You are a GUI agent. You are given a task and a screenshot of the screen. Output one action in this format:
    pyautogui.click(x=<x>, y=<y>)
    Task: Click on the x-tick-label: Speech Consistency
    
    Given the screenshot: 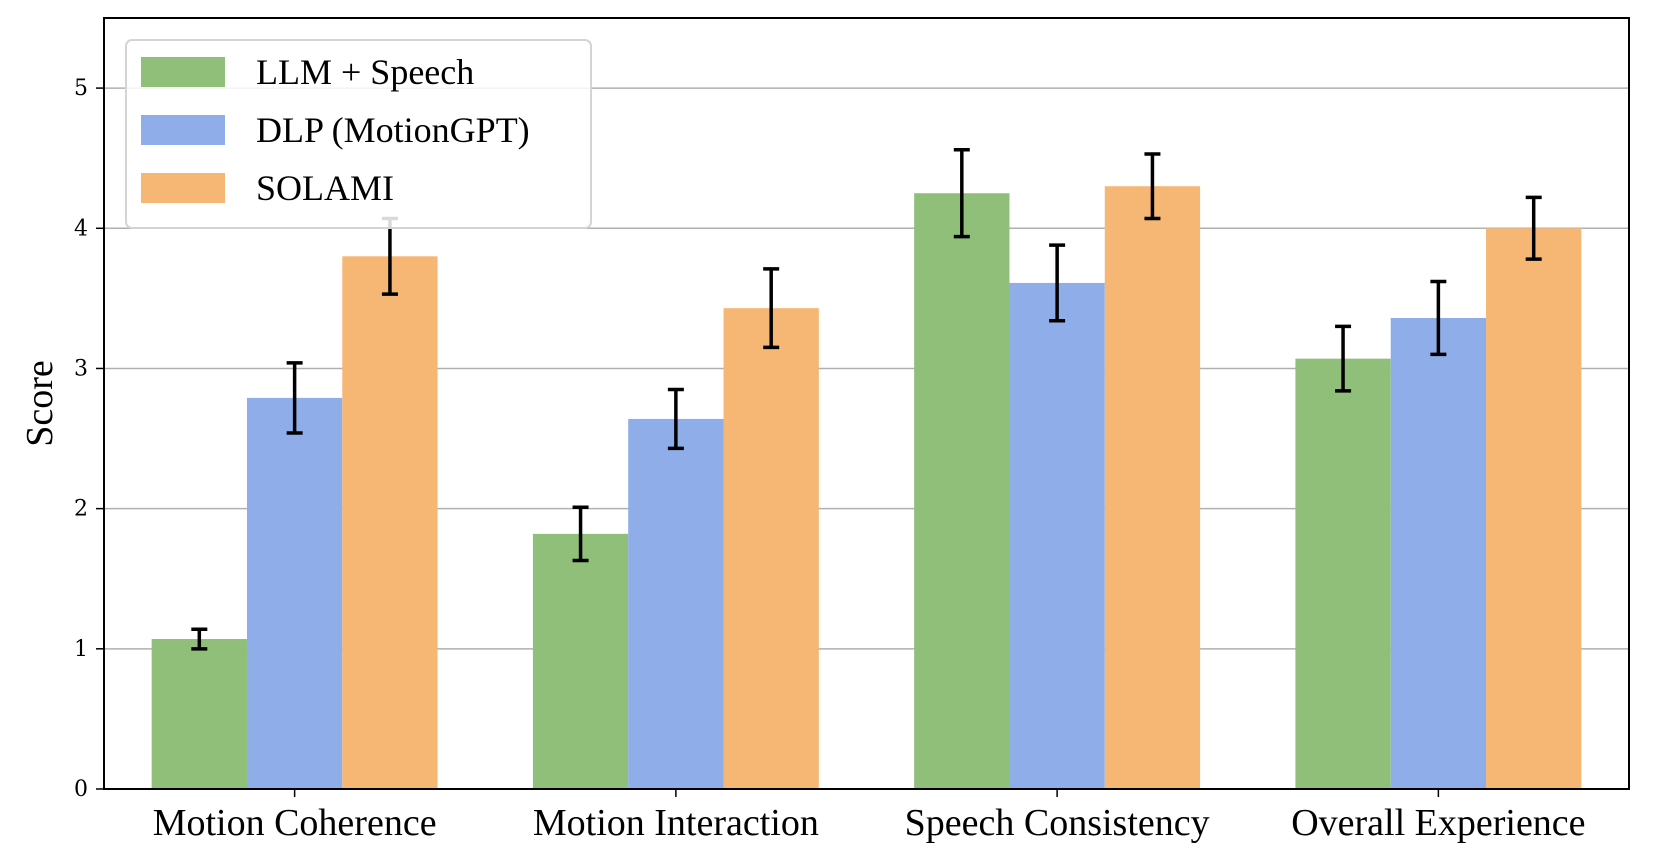 What is the action you would take?
    pyautogui.click(x=1057, y=823)
    